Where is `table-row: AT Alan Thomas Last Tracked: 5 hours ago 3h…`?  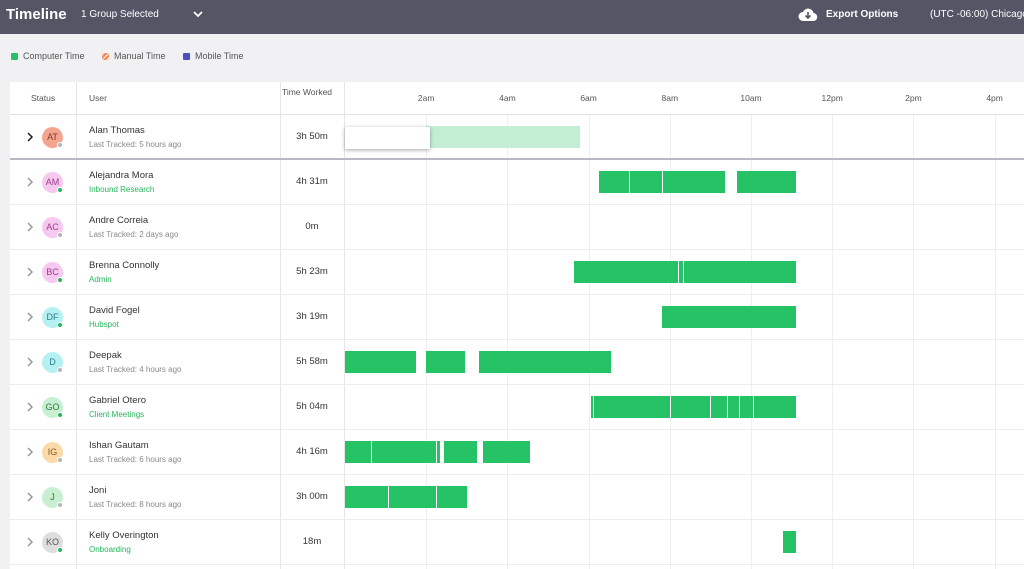
table-row: AT Alan Thomas Last Tracked: 5 hours ago 3h… is located at coordinates (517, 137).